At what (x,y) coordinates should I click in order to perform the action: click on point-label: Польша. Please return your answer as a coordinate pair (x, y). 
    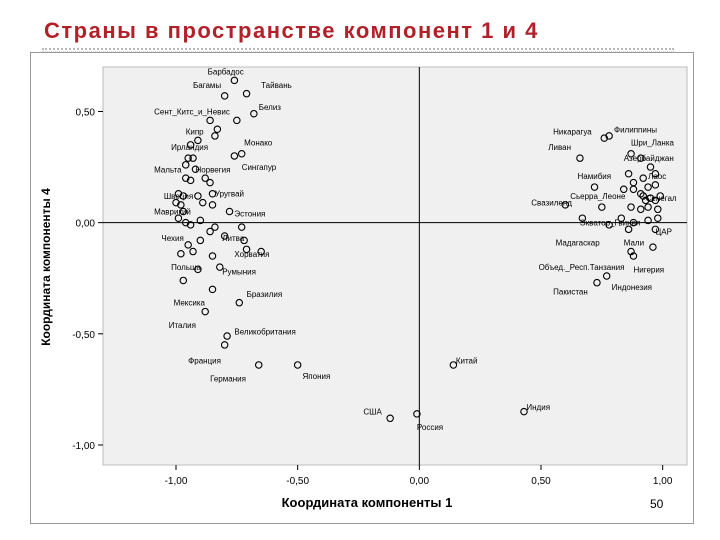
    Looking at the image, I should click on (186, 267).